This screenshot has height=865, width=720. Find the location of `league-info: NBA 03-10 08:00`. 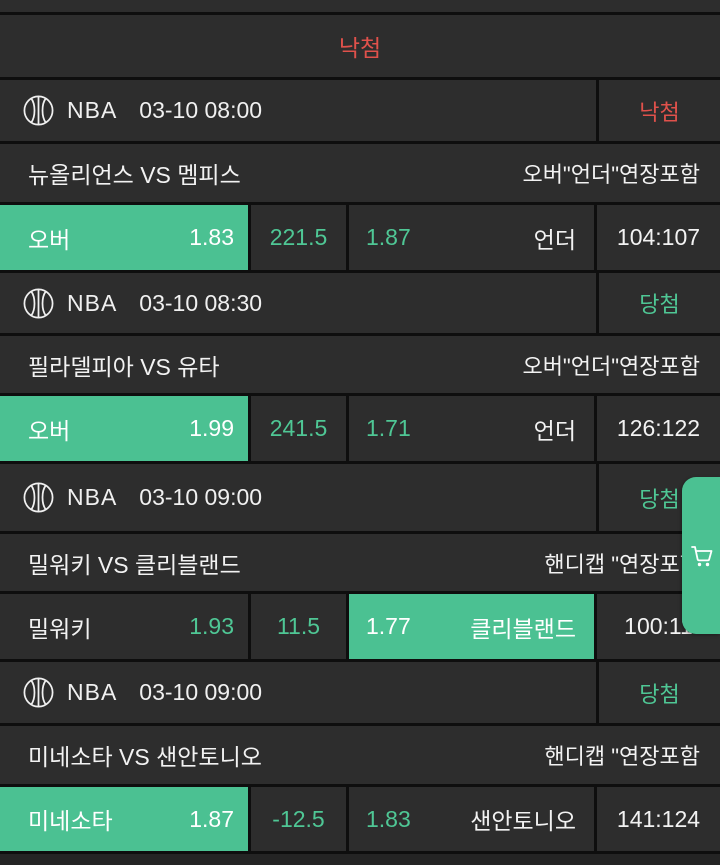

league-info: NBA 03-10 08:00 is located at coordinates (298, 110).